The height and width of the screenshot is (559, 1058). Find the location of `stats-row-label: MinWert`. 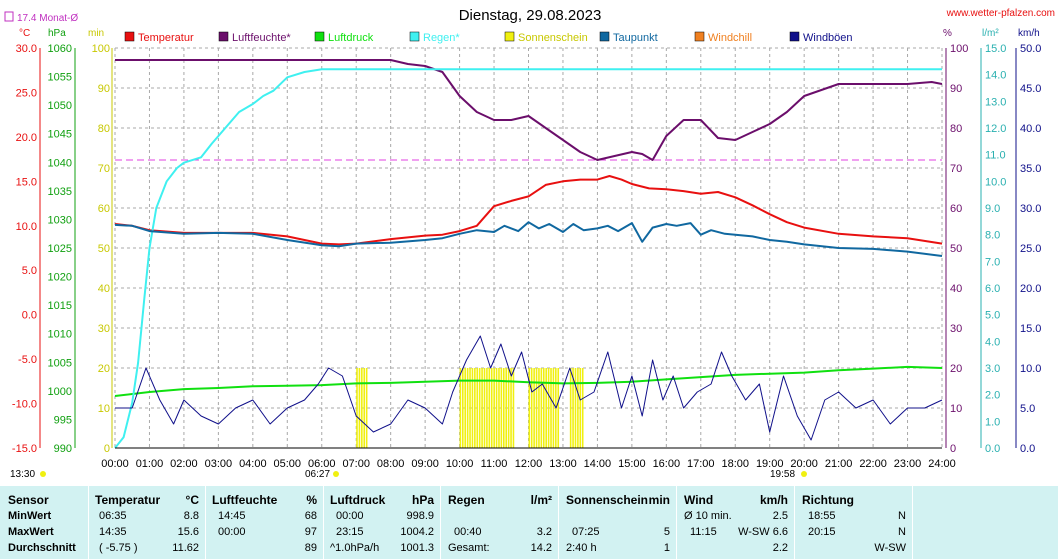

stats-row-label: MinWert is located at coordinates (30, 516).